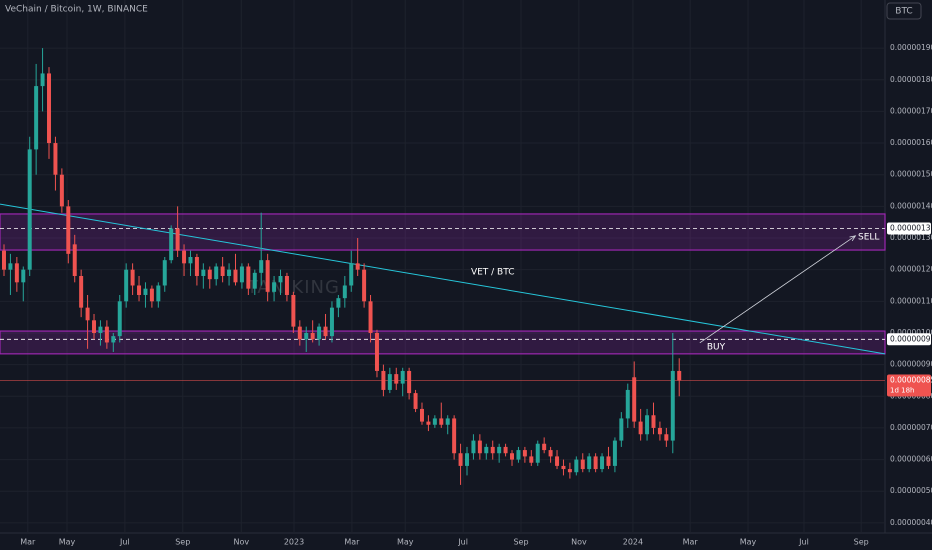 This screenshot has height=550, width=932. What do you see at coordinates (579, 542) in the screenshot?
I see `x-tick-label: Nov` at bounding box center [579, 542].